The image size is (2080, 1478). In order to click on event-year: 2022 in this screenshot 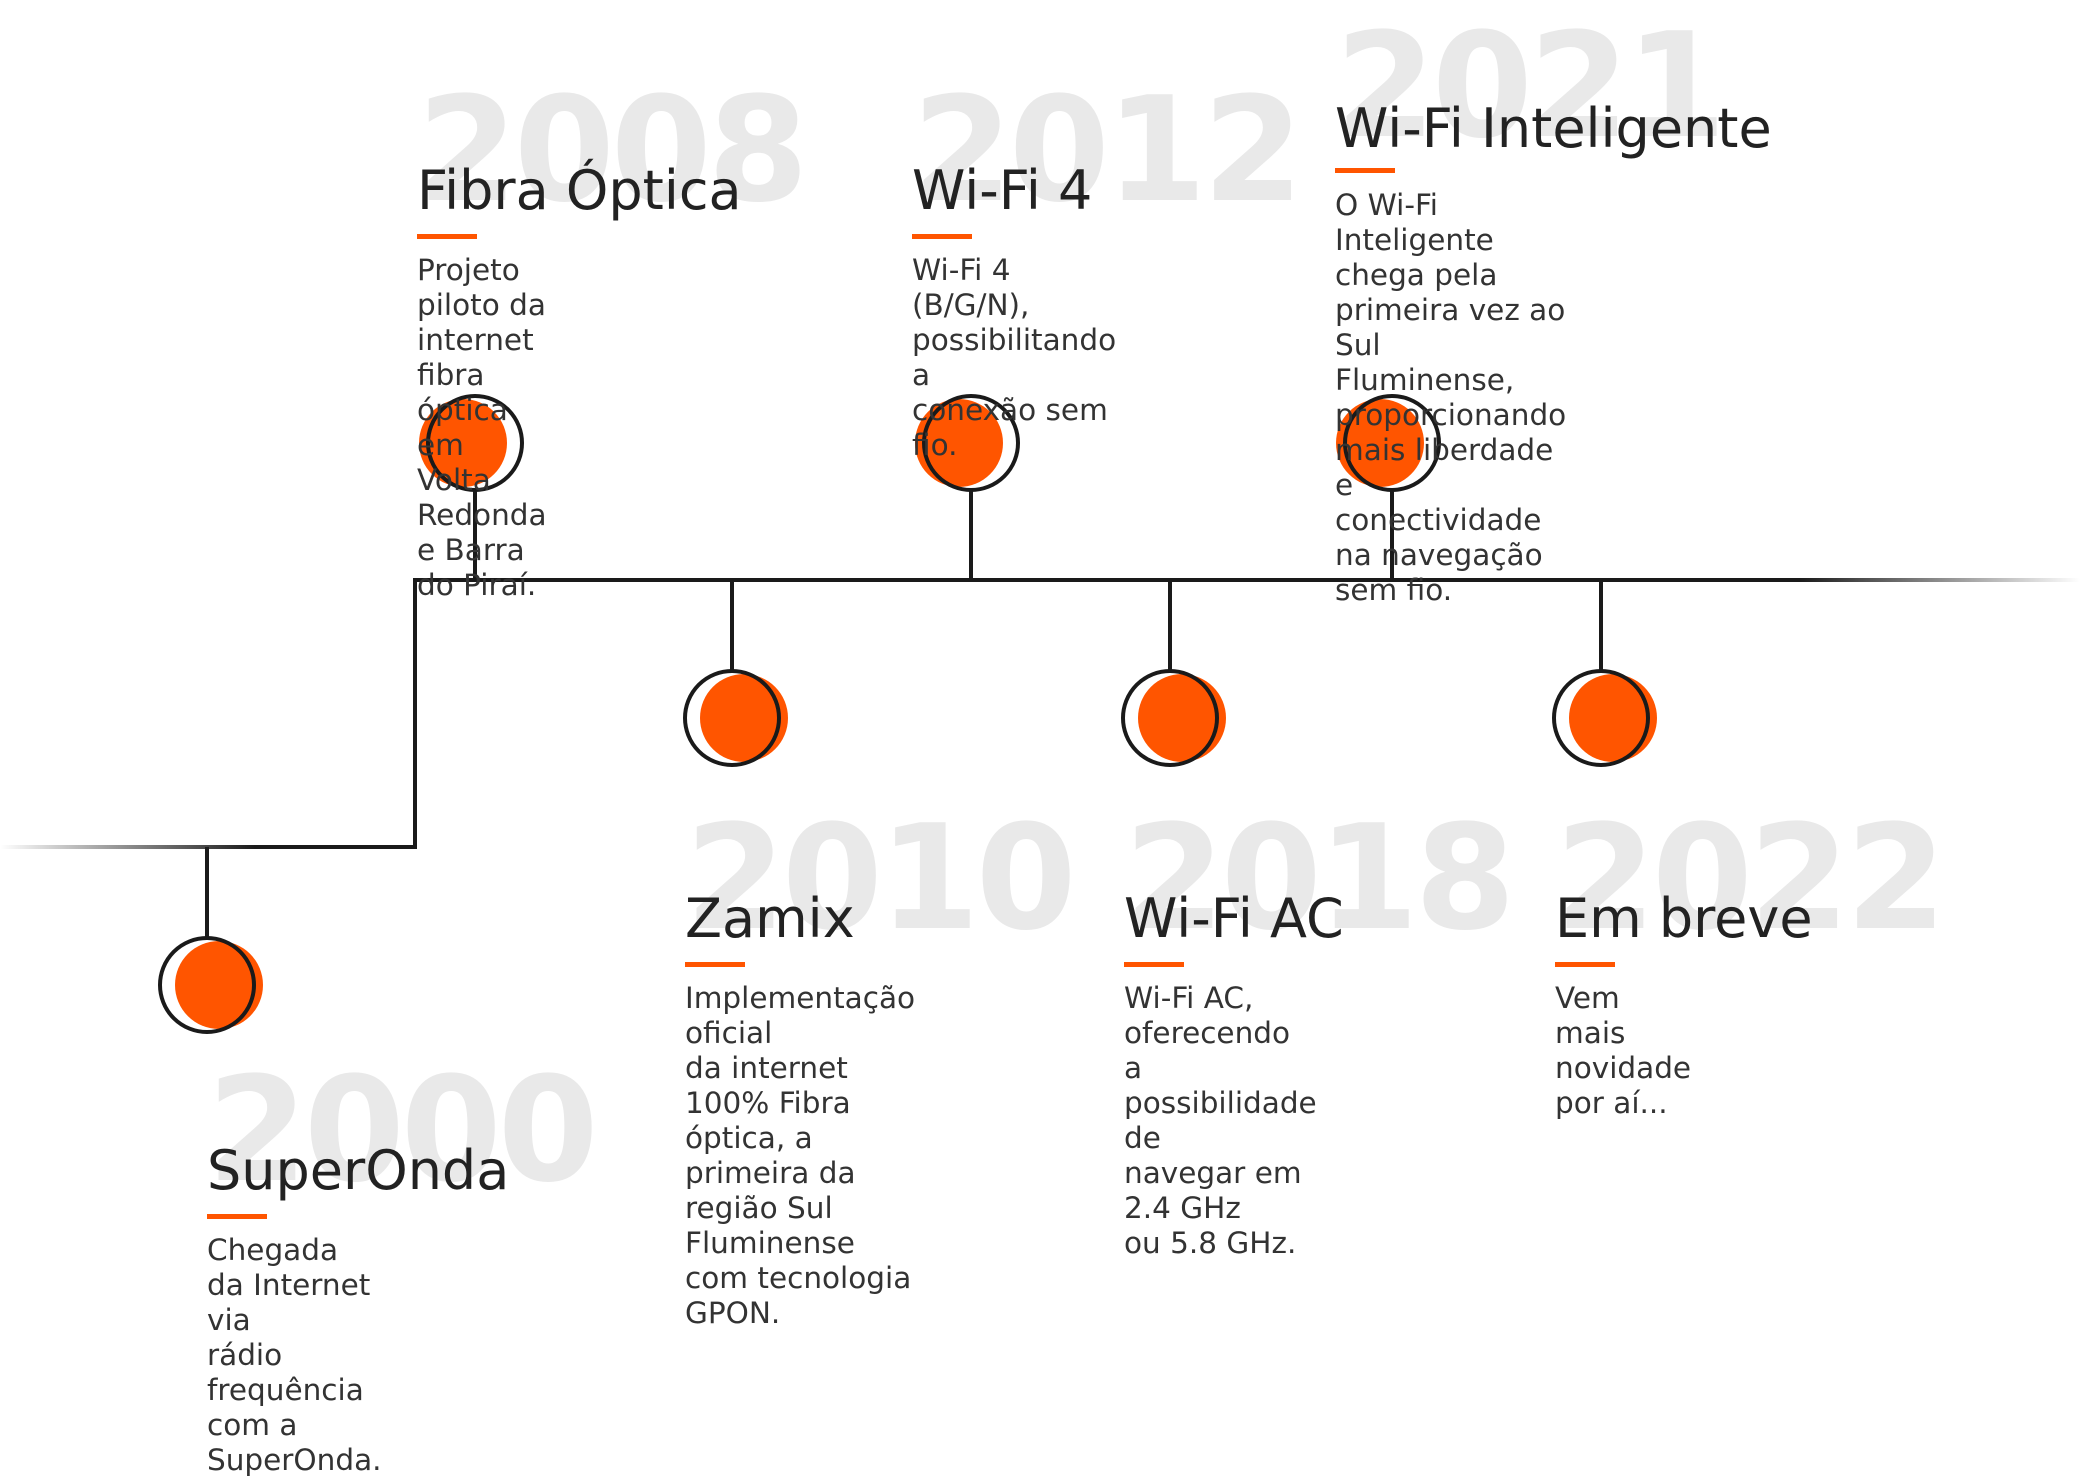, I will do `click(1751, 878)`.